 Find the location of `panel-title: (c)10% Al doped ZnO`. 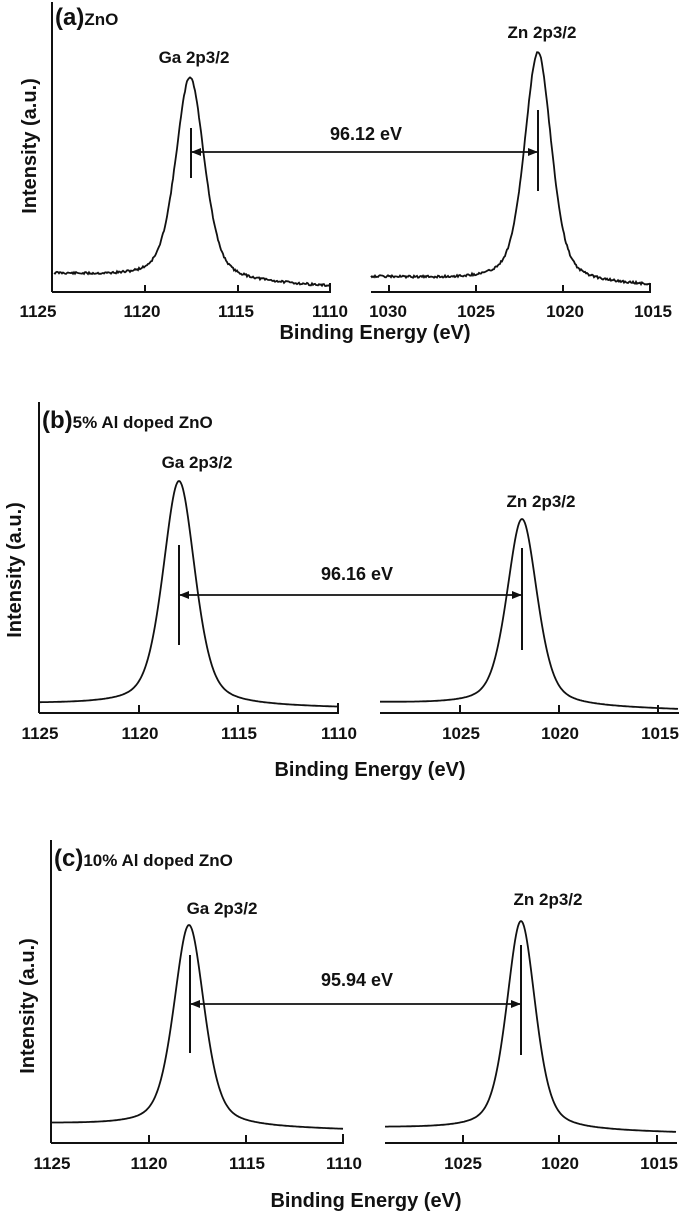

panel-title: (c)10% Al doped ZnO is located at coordinates (143, 858).